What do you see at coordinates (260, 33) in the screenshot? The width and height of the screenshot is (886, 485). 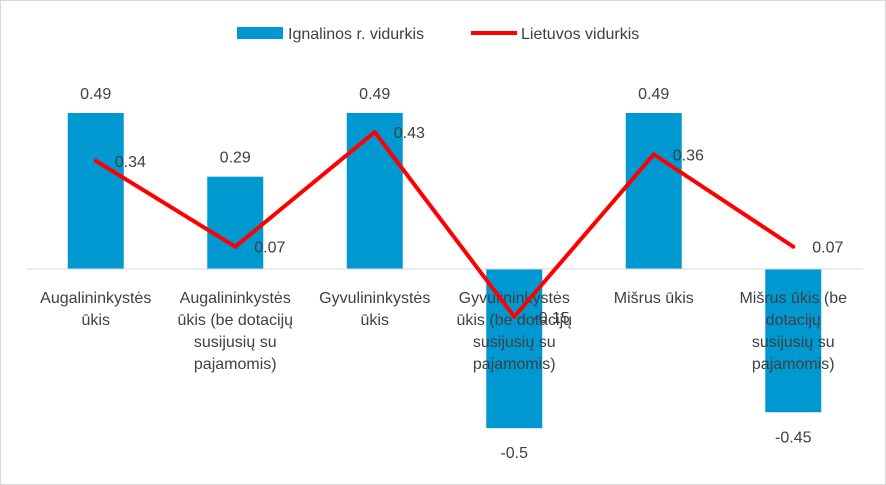 I see `legend-swatch-bar` at bounding box center [260, 33].